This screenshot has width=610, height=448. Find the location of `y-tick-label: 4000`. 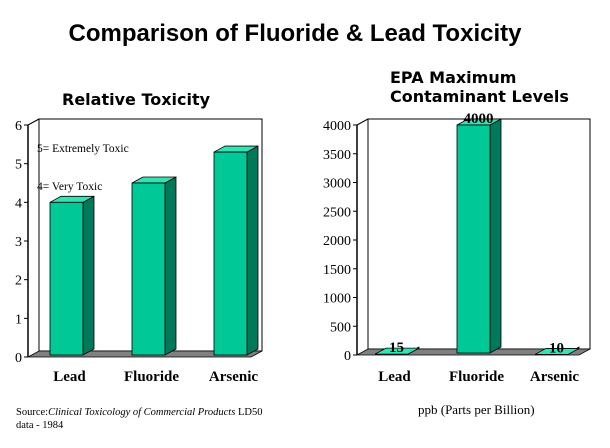

y-tick-label: 4000 is located at coordinates (337, 126).